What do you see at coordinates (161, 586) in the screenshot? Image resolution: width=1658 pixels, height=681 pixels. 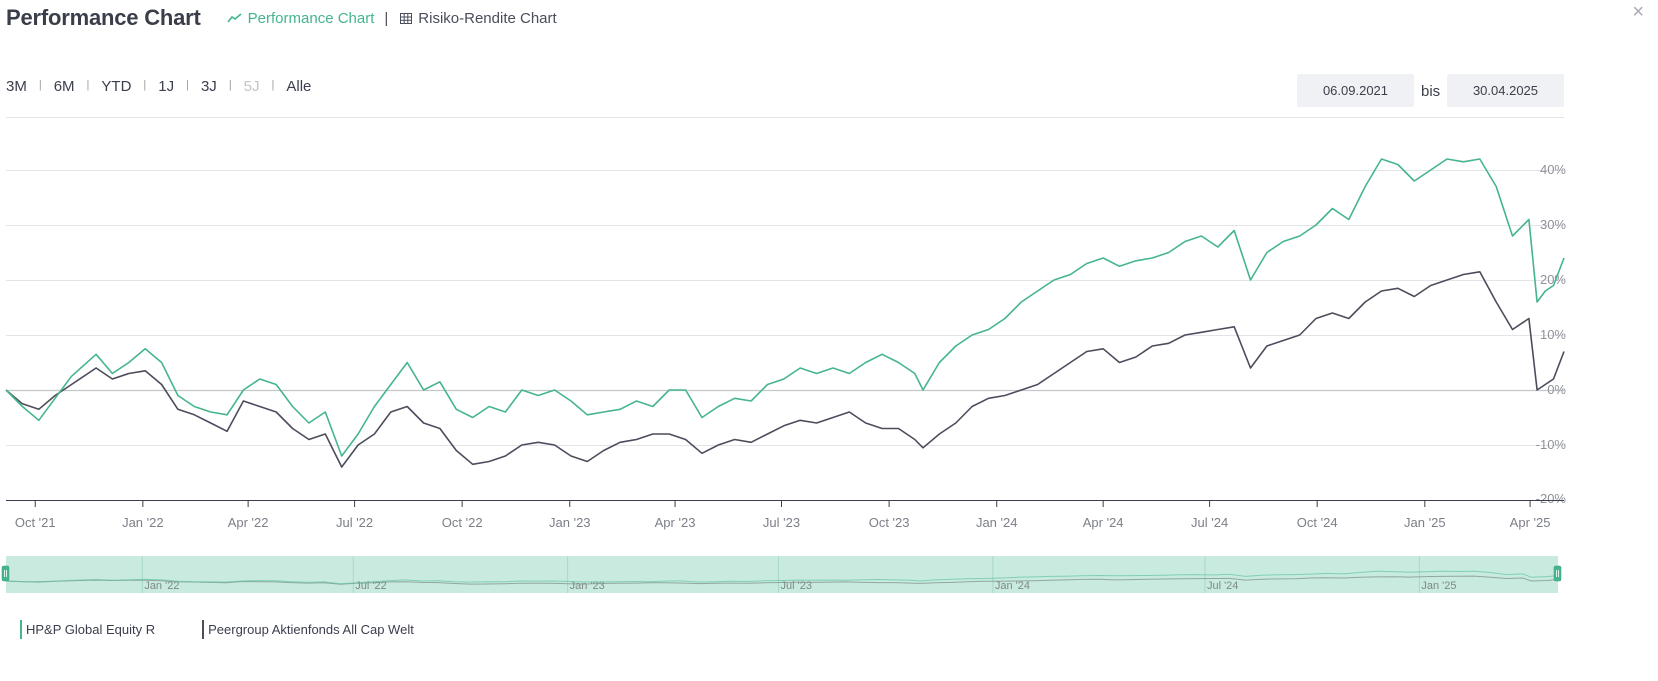 I see `navigator-tick-label: Jan '22` at bounding box center [161, 586].